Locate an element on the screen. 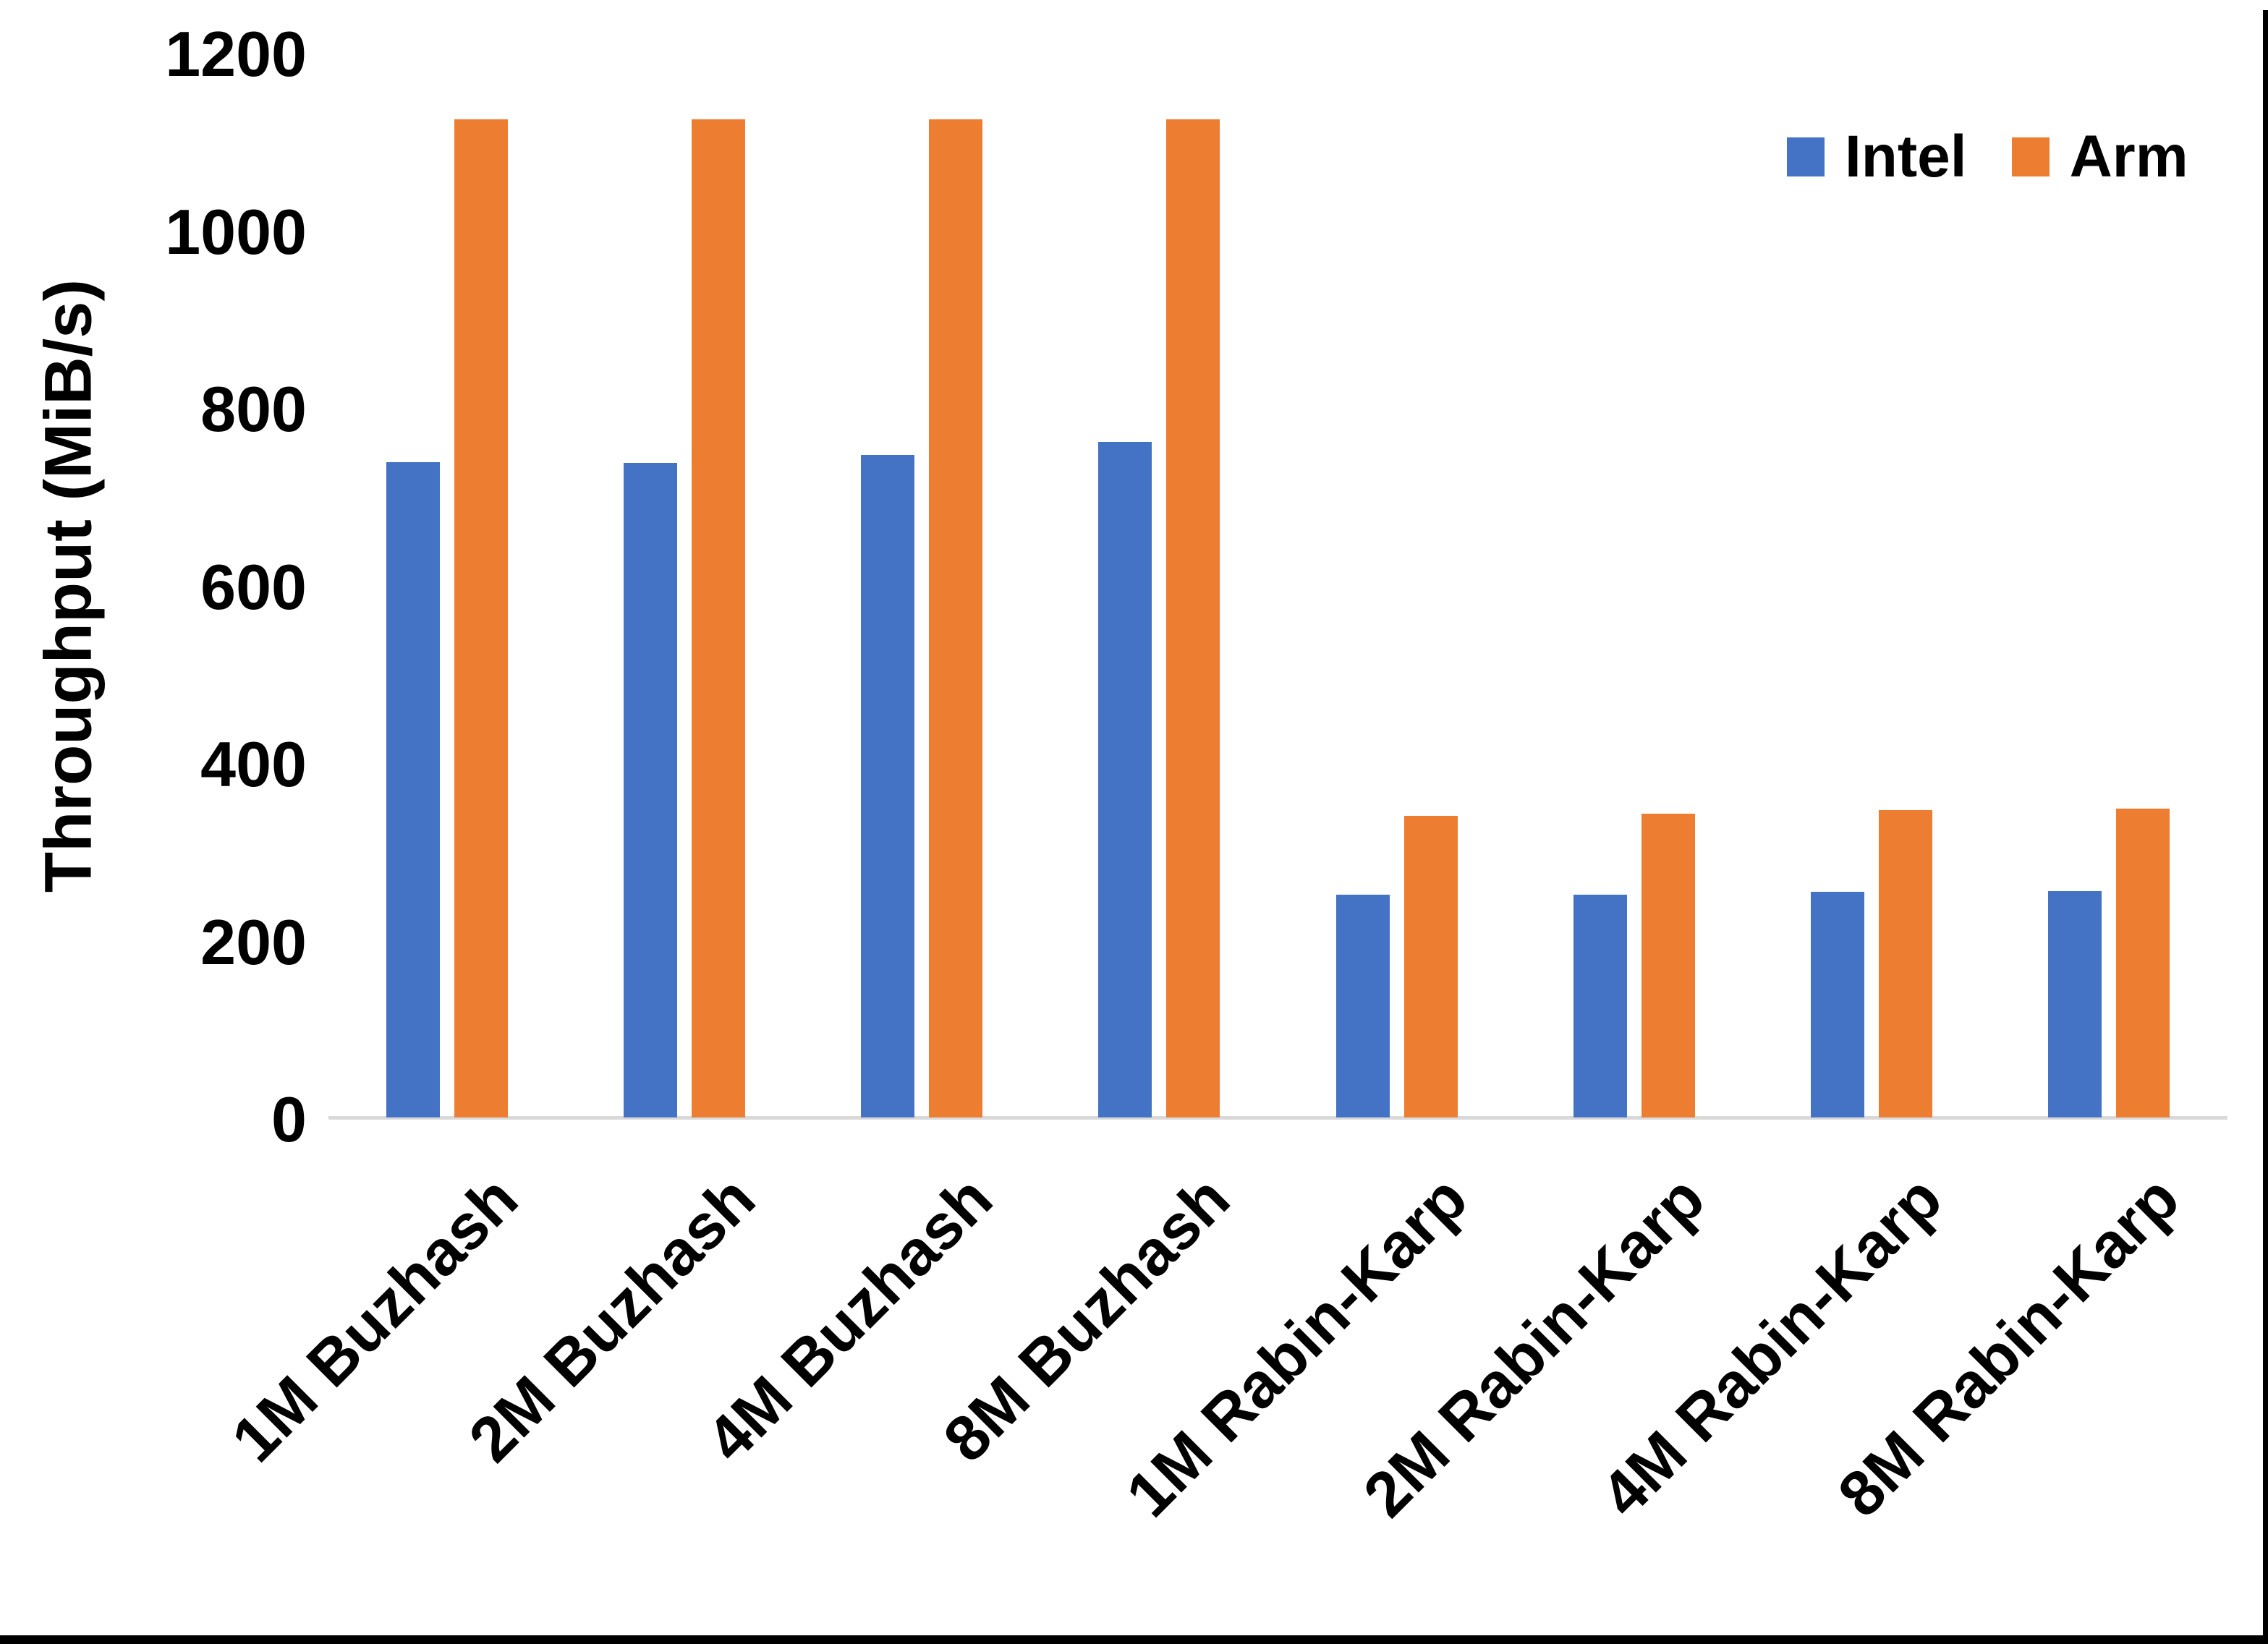 The height and width of the screenshot is (1644, 2268). bar-arm-2m-buzhash is located at coordinates (719, 618).